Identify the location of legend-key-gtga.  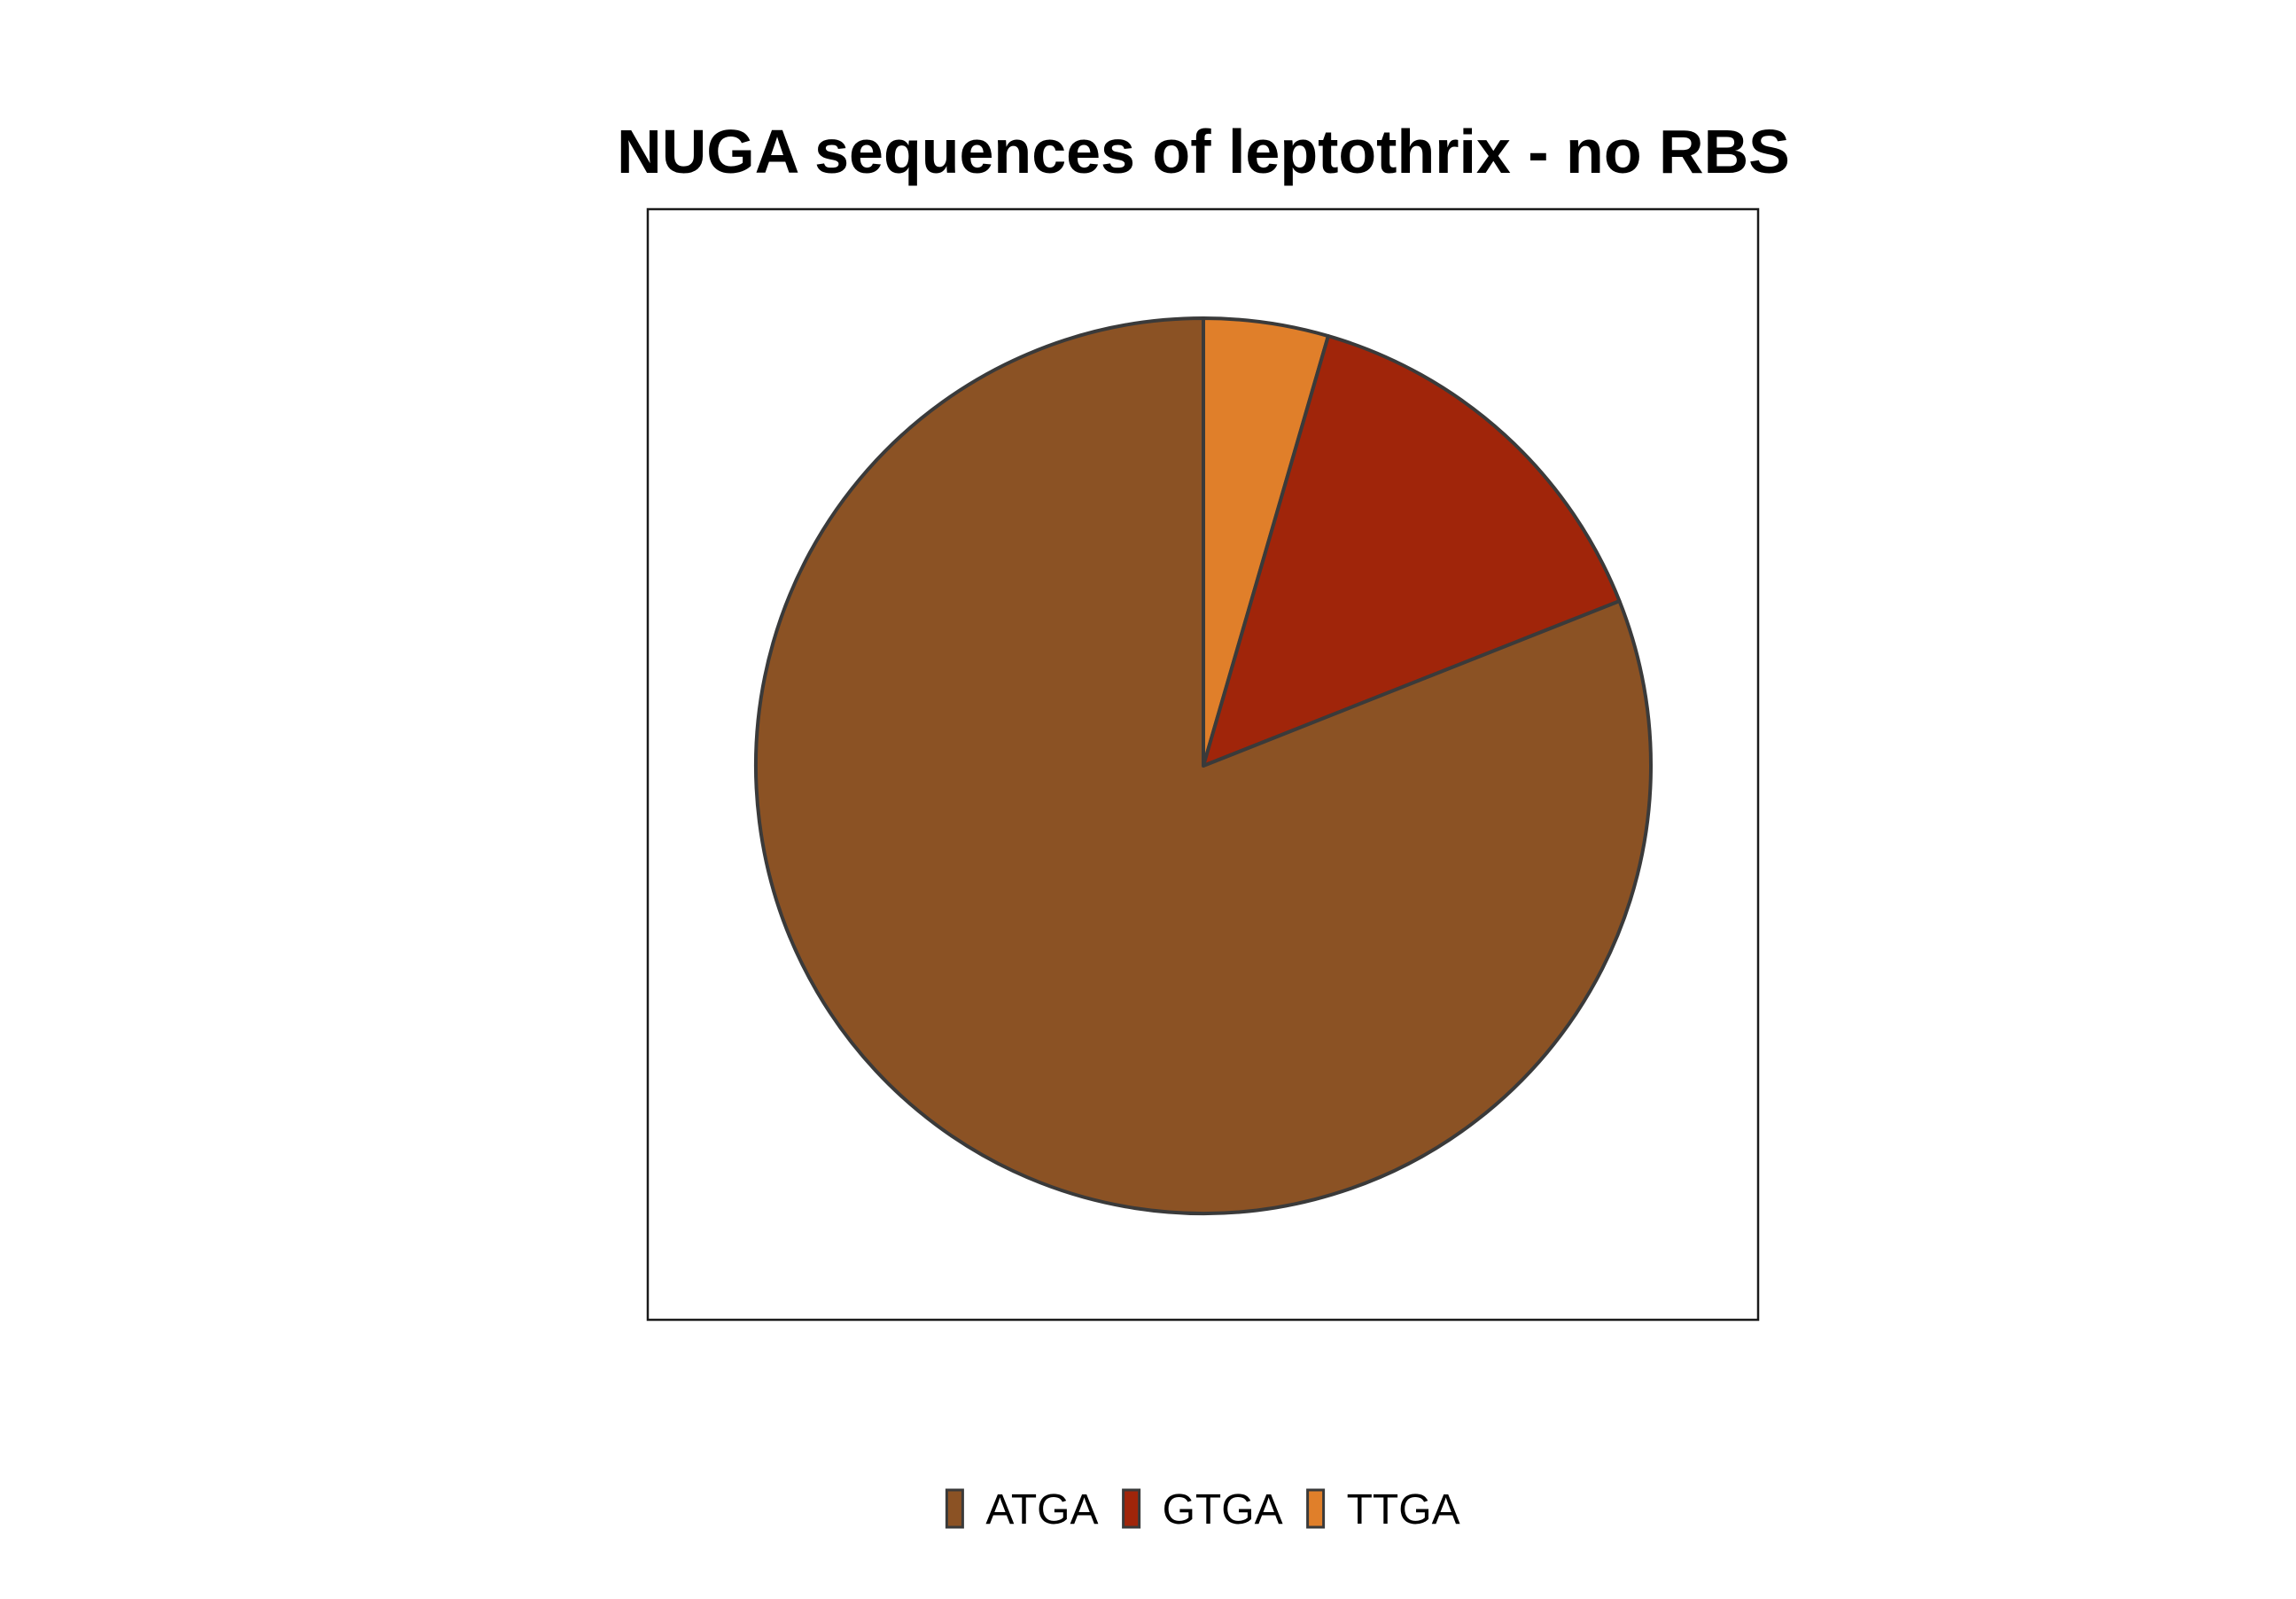
(1131, 1508).